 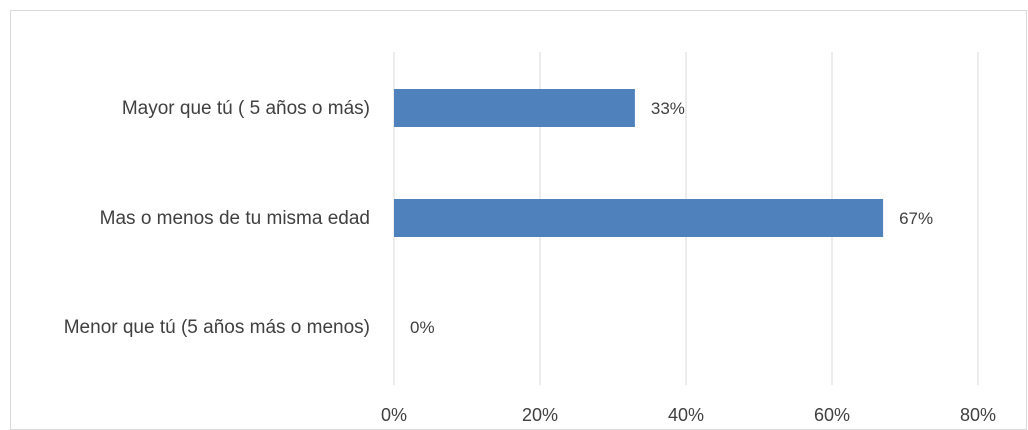 I want to click on x-tick-label: 80%, so click(x=978, y=414).